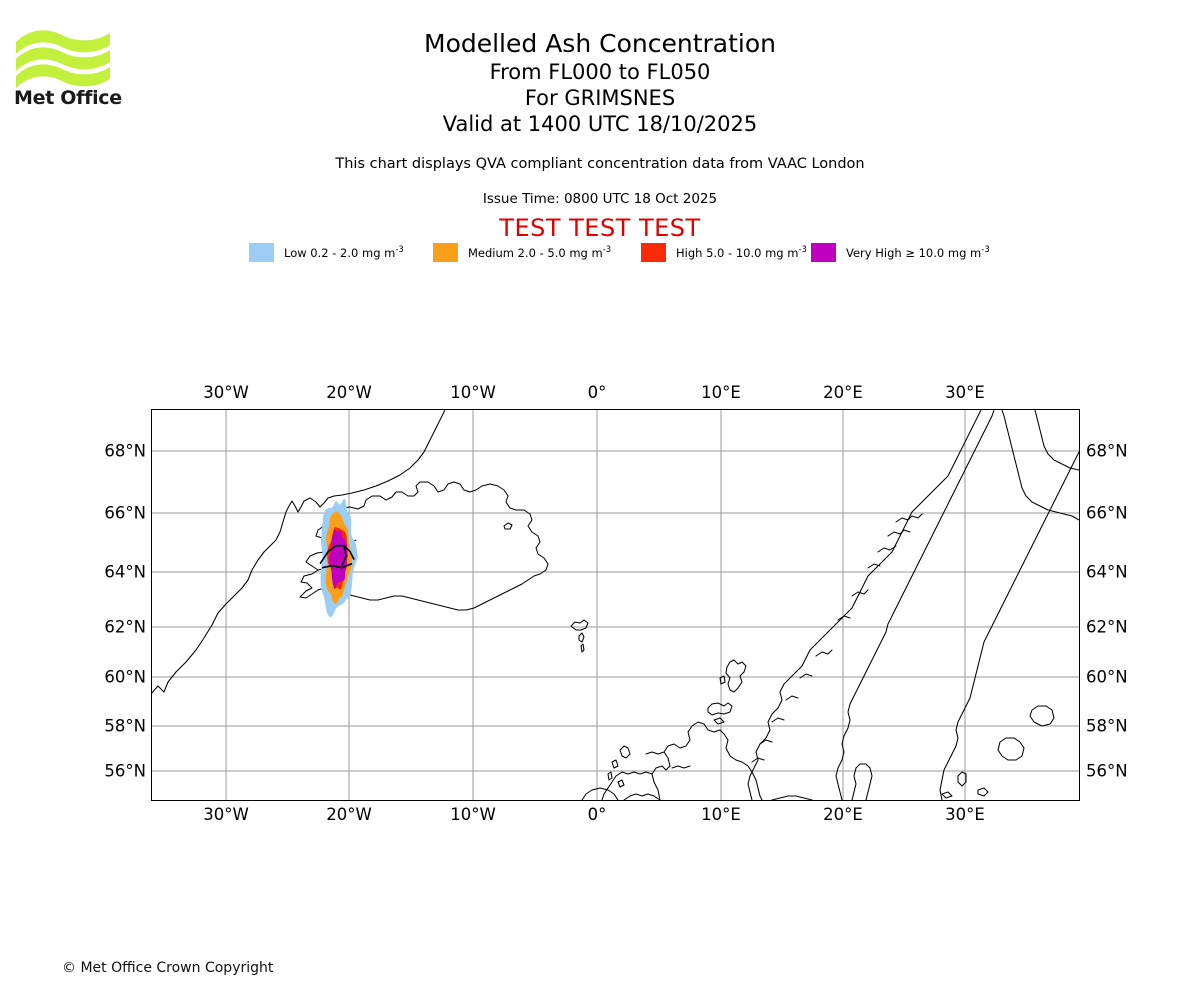 This screenshot has height=1000, width=1200. What do you see at coordinates (168, 968) in the screenshot?
I see `copyright-notice: © Met Office Crown Copyright` at bounding box center [168, 968].